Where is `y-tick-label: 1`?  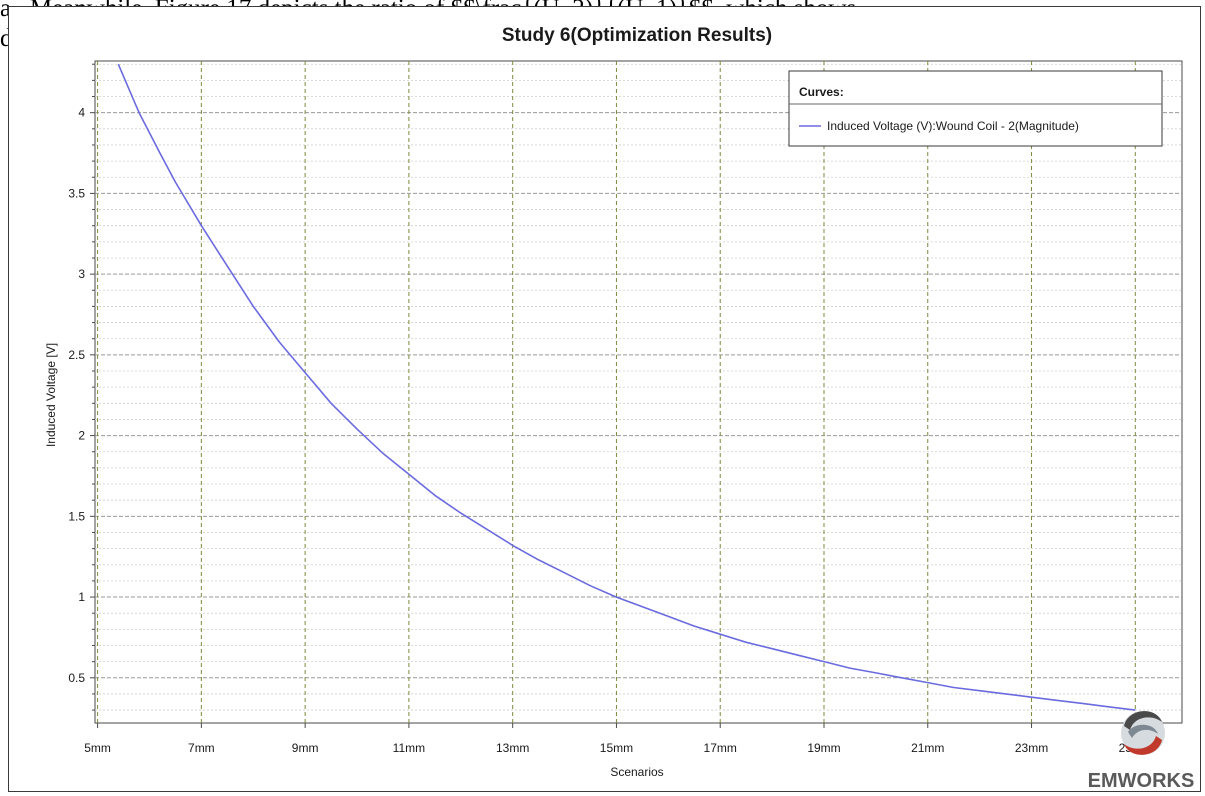
y-tick-label: 1 is located at coordinates (81, 597).